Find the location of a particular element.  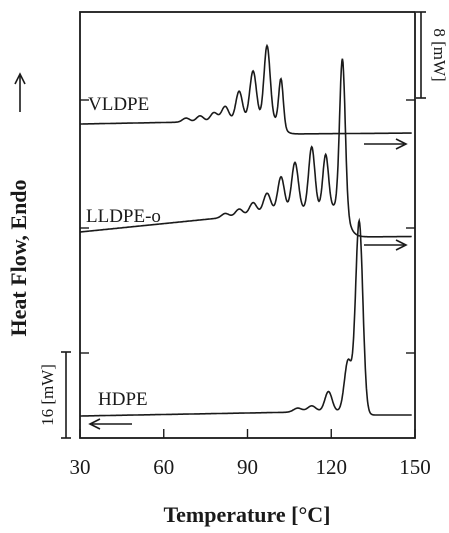

hdpe-left-arrow is located at coordinates (110, 424).